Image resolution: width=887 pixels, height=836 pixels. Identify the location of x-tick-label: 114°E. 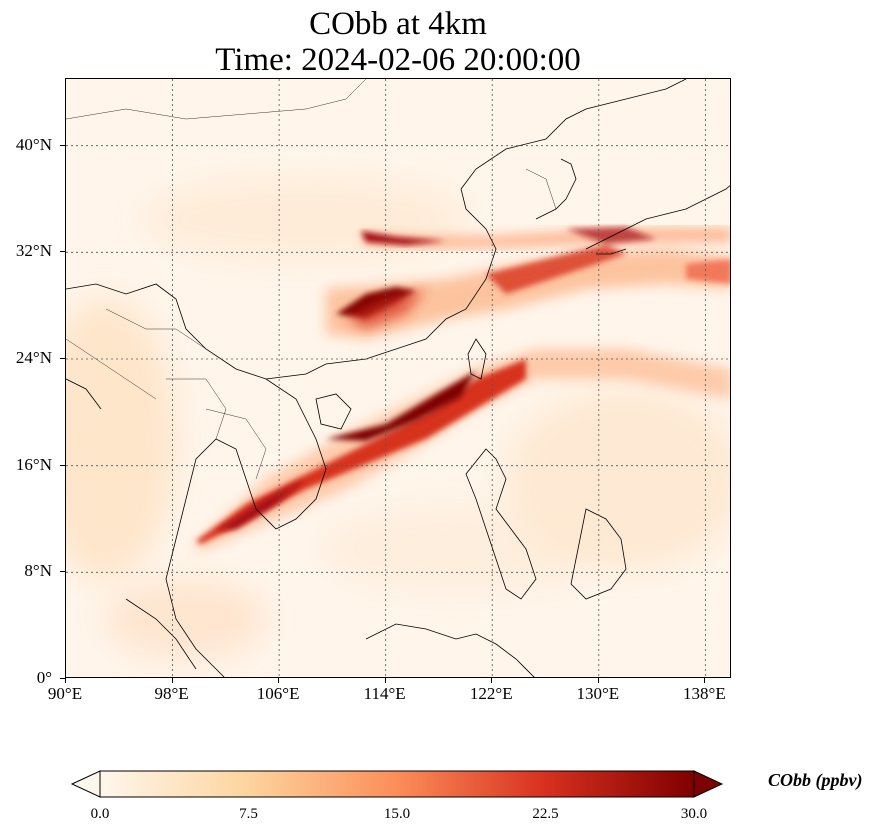
(384, 693).